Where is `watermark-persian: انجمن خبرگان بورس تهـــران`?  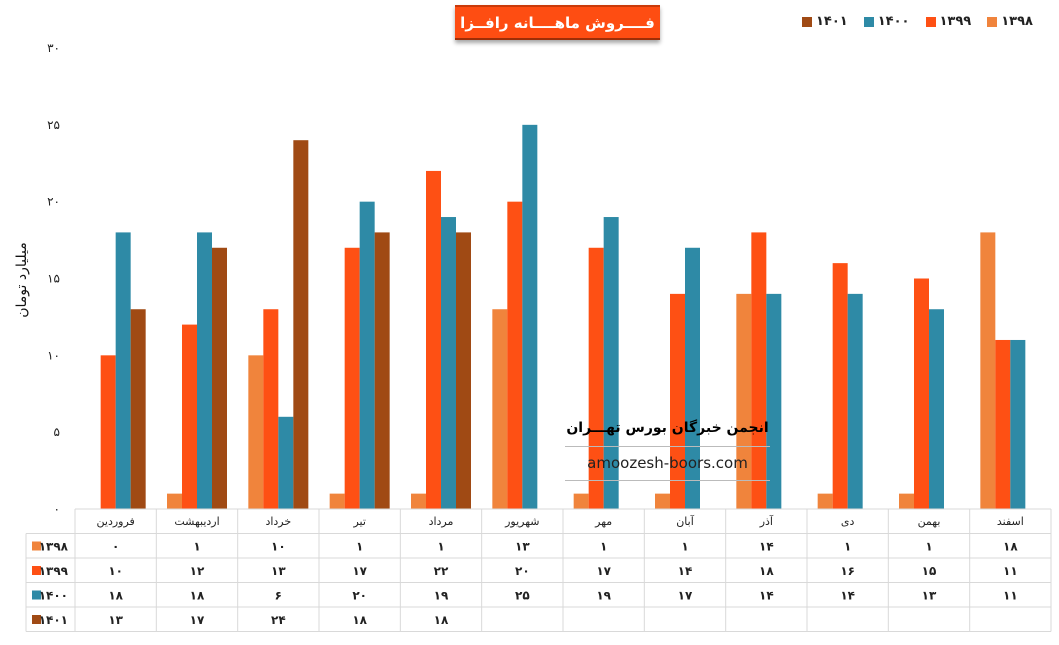
watermark-persian: انجمن خبرگان بورس تهـــران is located at coordinates (667, 428).